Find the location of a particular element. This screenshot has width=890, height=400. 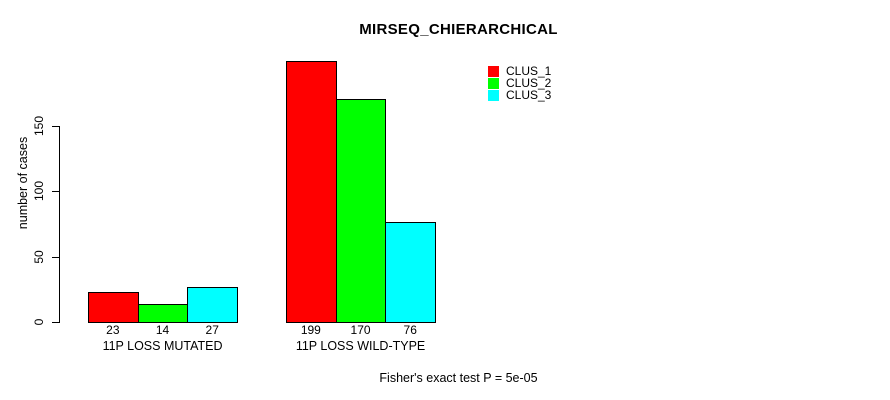

legend-entry: CLUS_3 is located at coordinates (520, 95).